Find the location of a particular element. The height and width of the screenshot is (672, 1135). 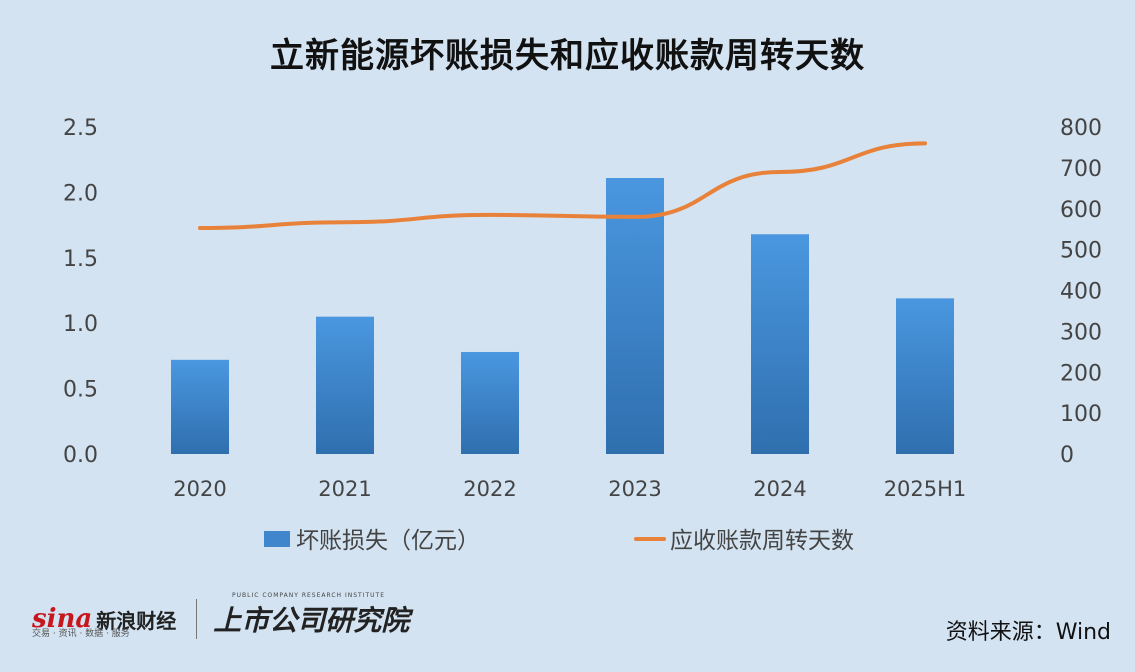

legend-bar-label: 坏账损失（亿元） is located at coordinates (388, 541).